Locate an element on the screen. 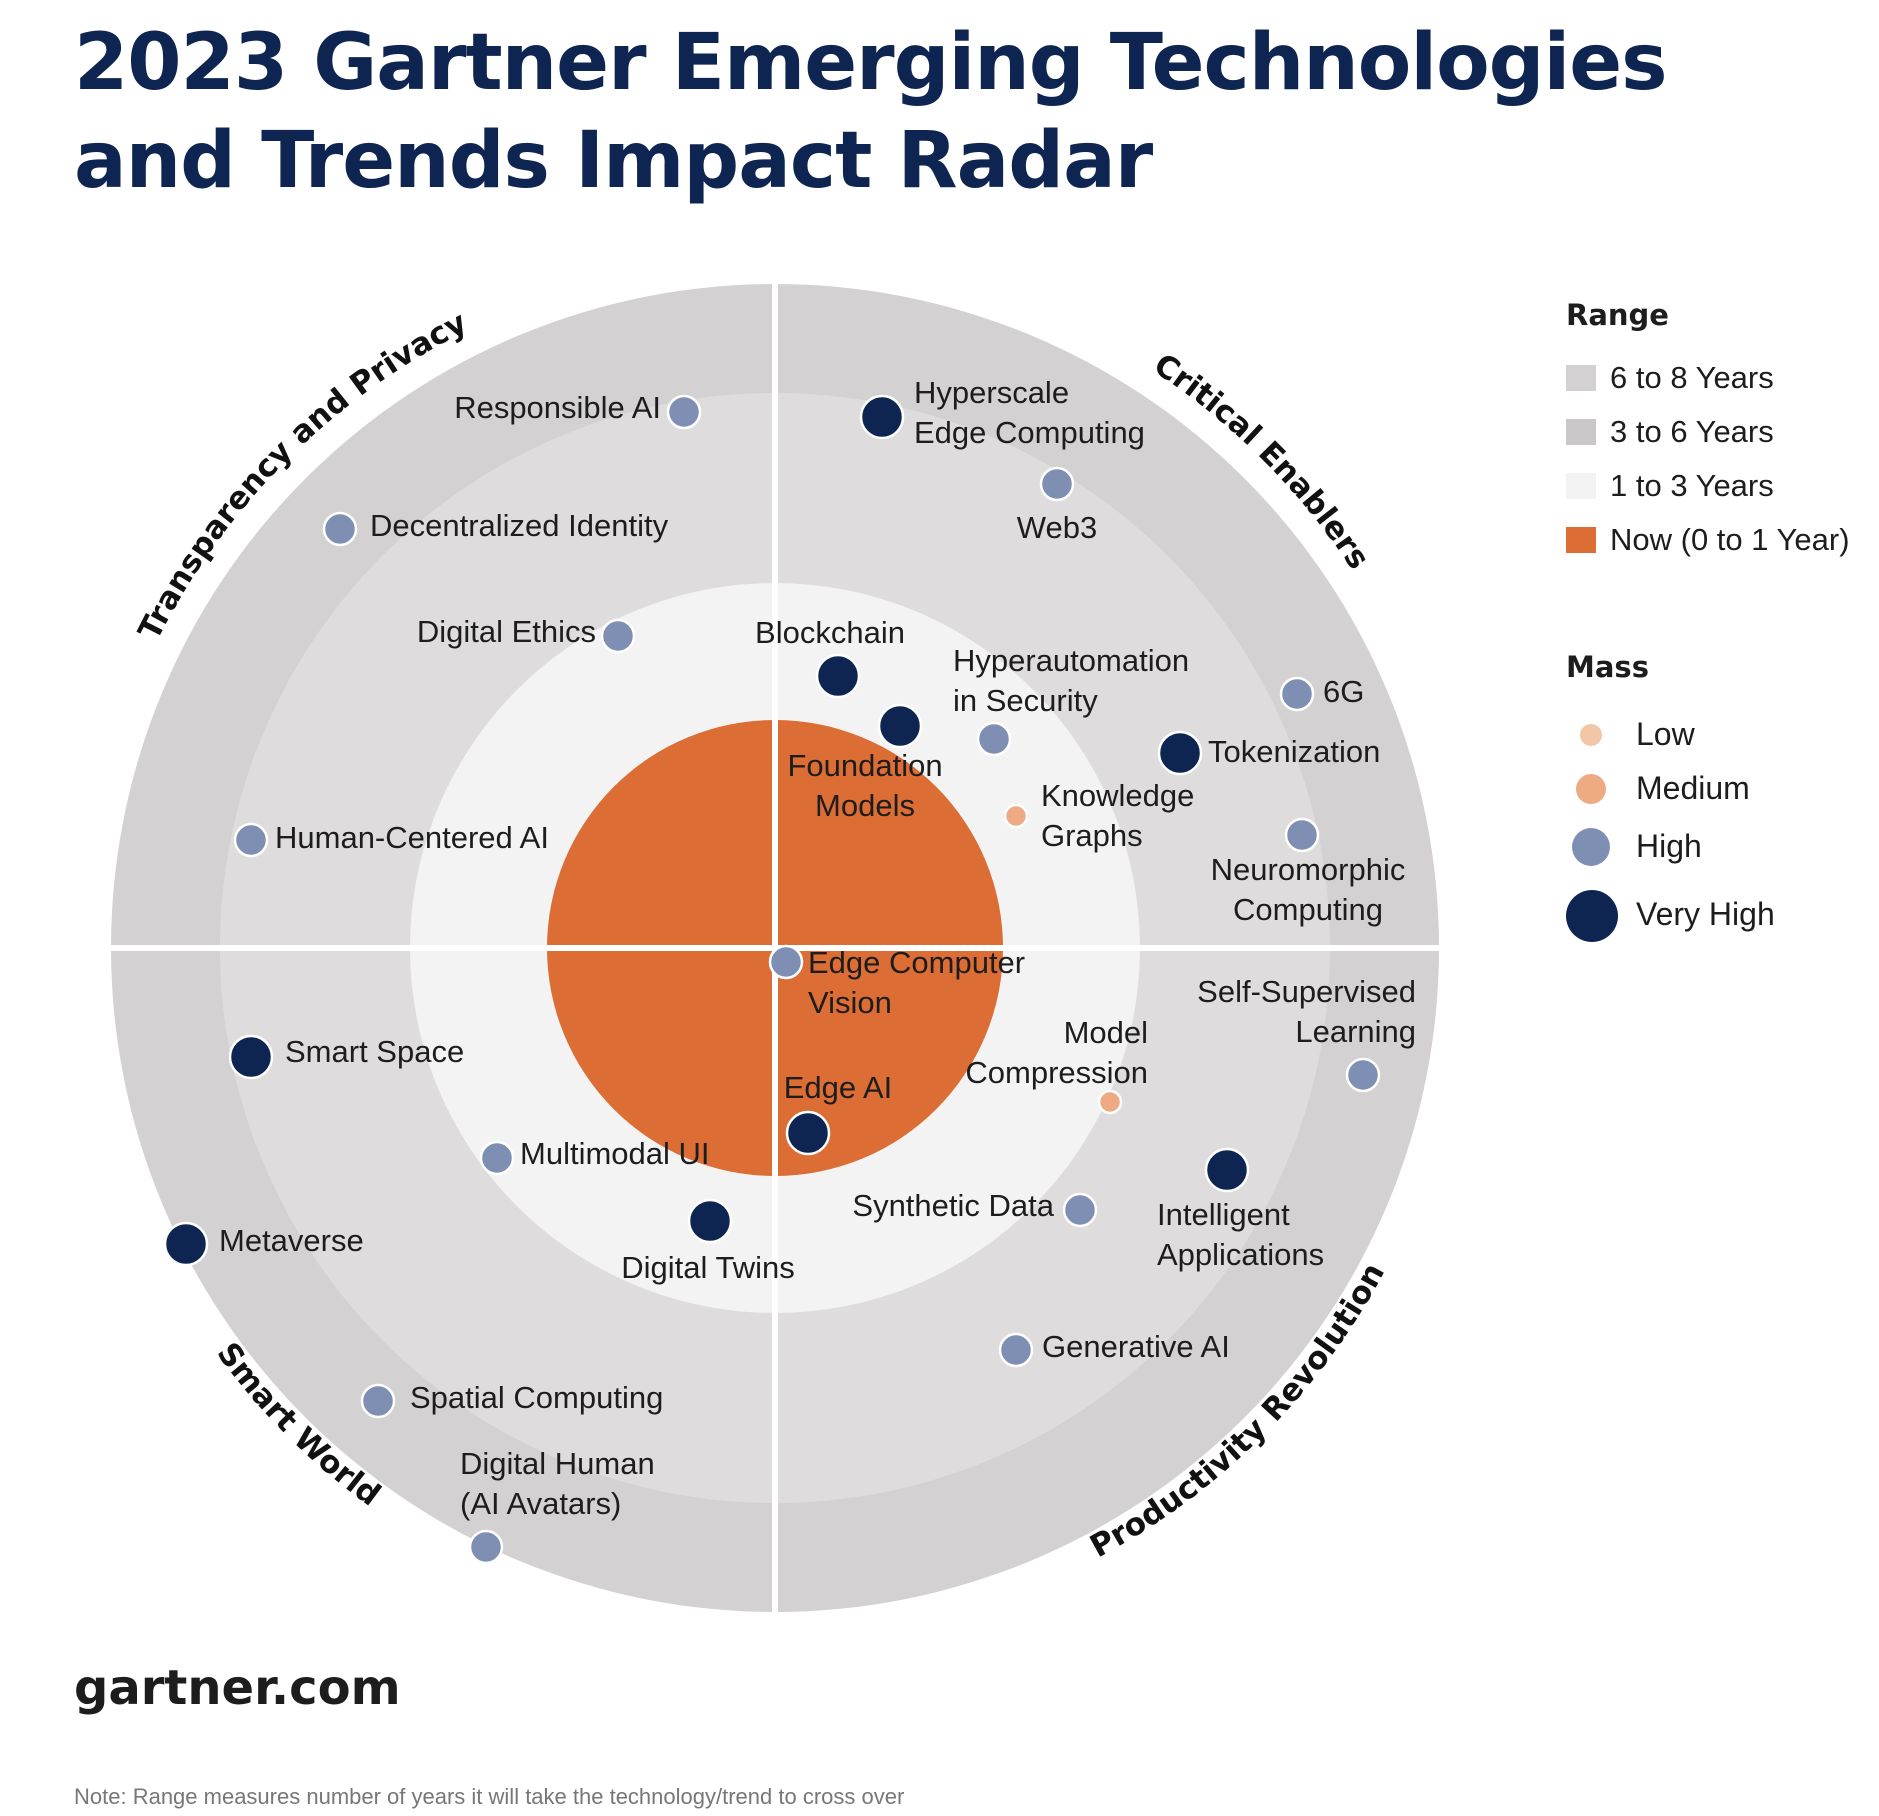  6g-dot is located at coordinates (1297, 694).